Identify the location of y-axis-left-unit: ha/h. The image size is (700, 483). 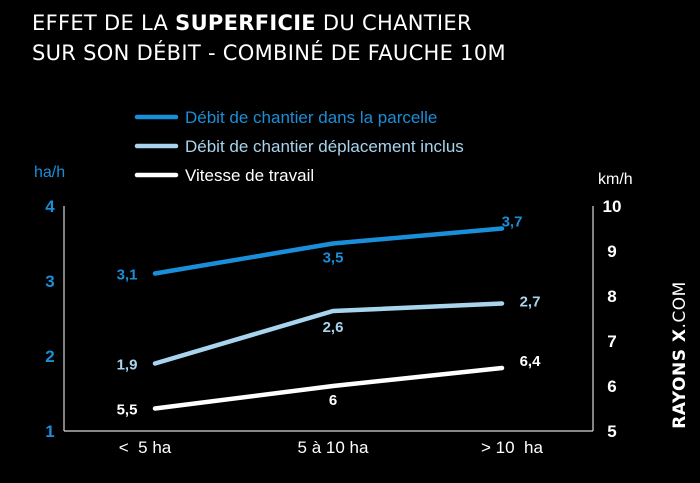
(49, 172).